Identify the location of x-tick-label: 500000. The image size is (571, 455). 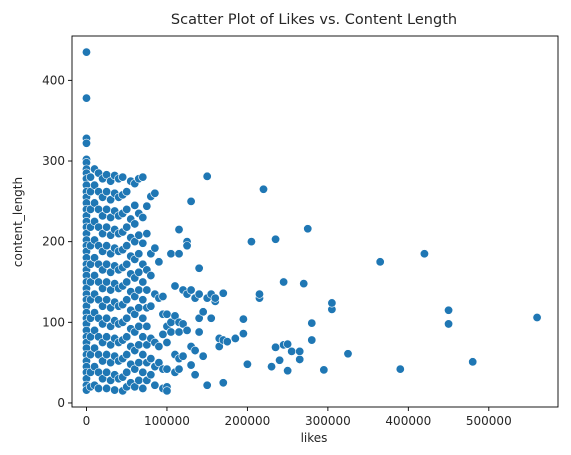
(489, 421).